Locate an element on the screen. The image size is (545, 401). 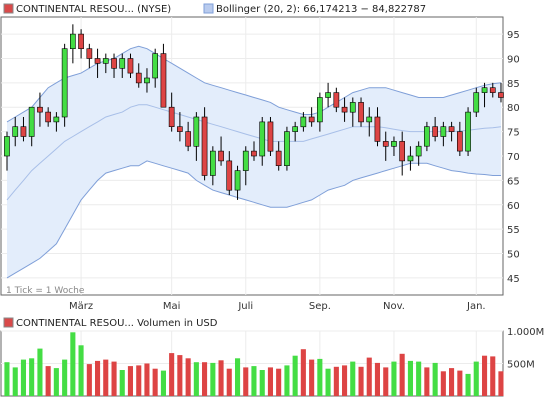
x-tick-label: Sep. is located at coordinates (320, 306).